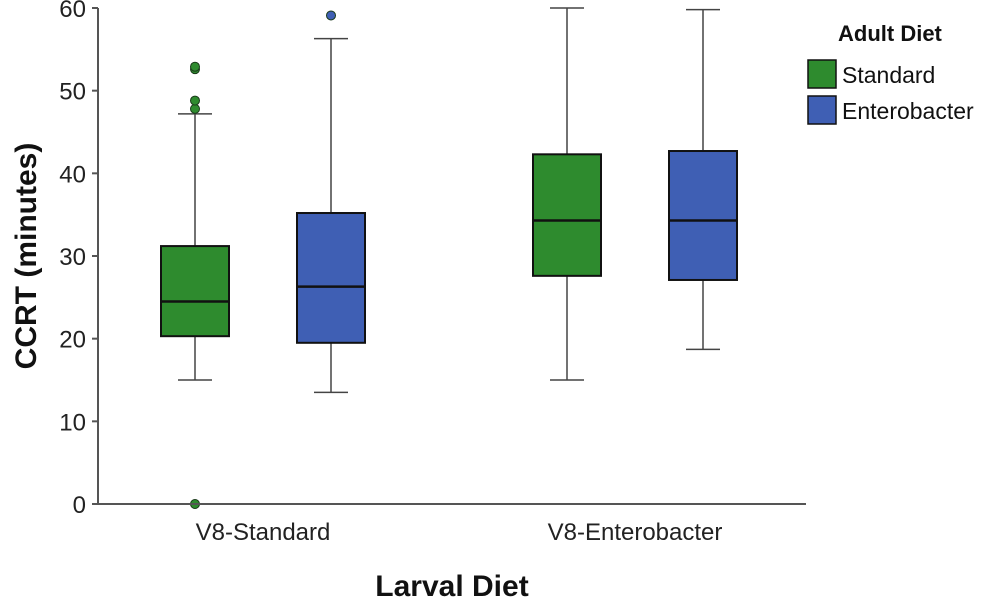  What do you see at coordinates (72, 92) in the screenshot?
I see `y-tick-label: 50` at bounding box center [72, 92].